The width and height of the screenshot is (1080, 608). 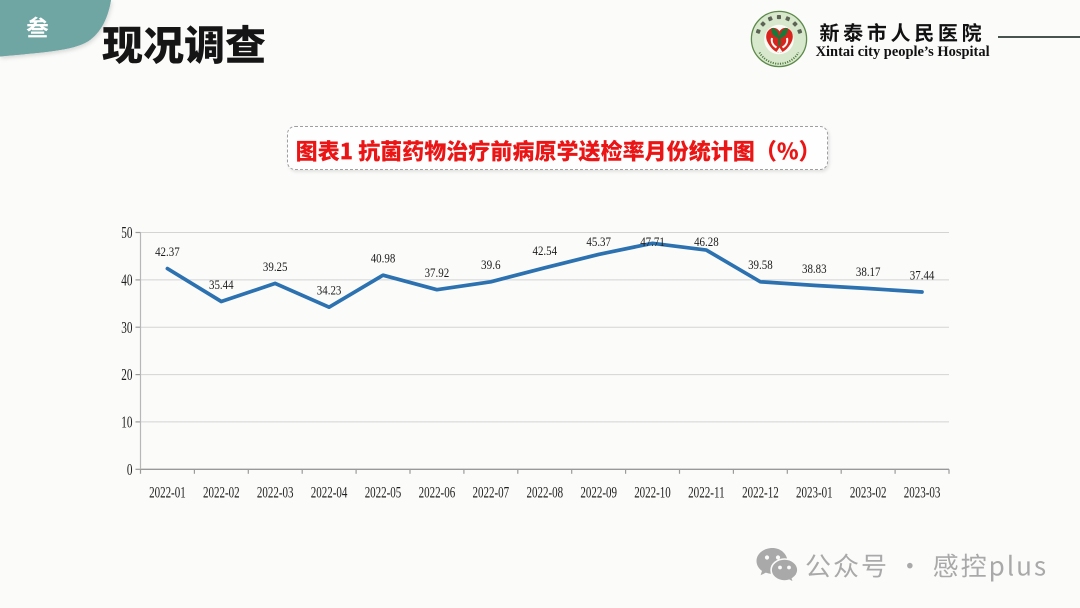 What do you see at coordinates (491, 264) in the screenshot?
I see `svg-text: 39.6` at bounding box center [491, 264].